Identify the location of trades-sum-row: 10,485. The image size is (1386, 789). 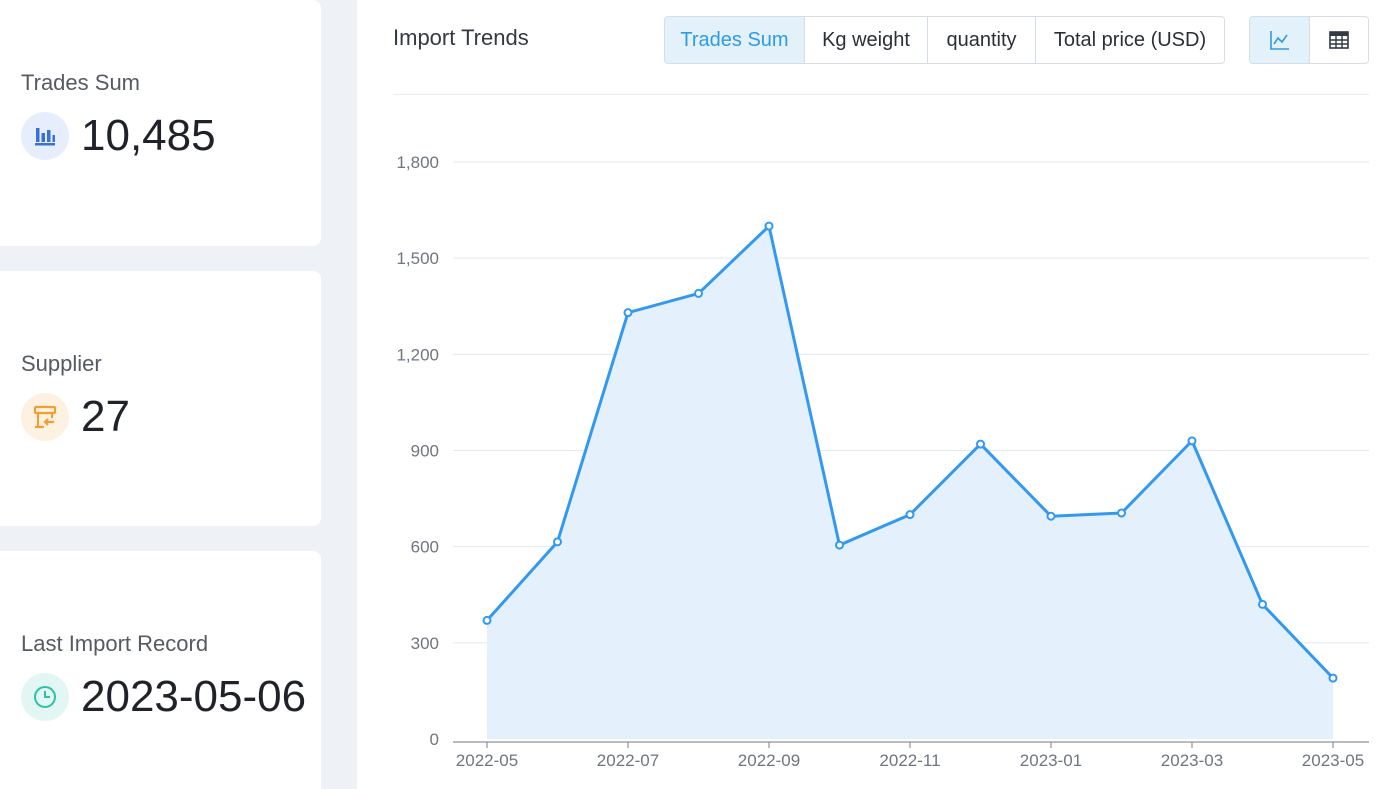
(118, 136).